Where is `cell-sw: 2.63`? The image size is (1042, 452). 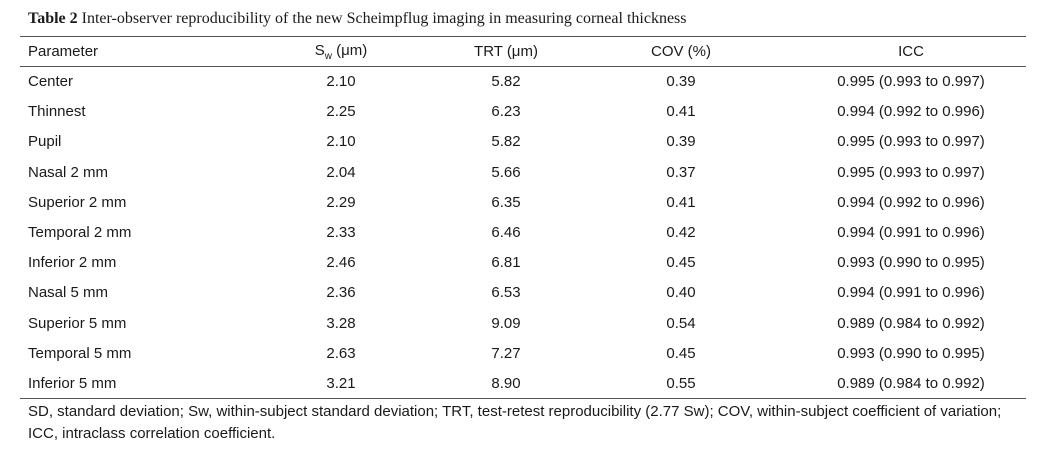 cell-sw: 2.63 is located at coordinates (341, 353).